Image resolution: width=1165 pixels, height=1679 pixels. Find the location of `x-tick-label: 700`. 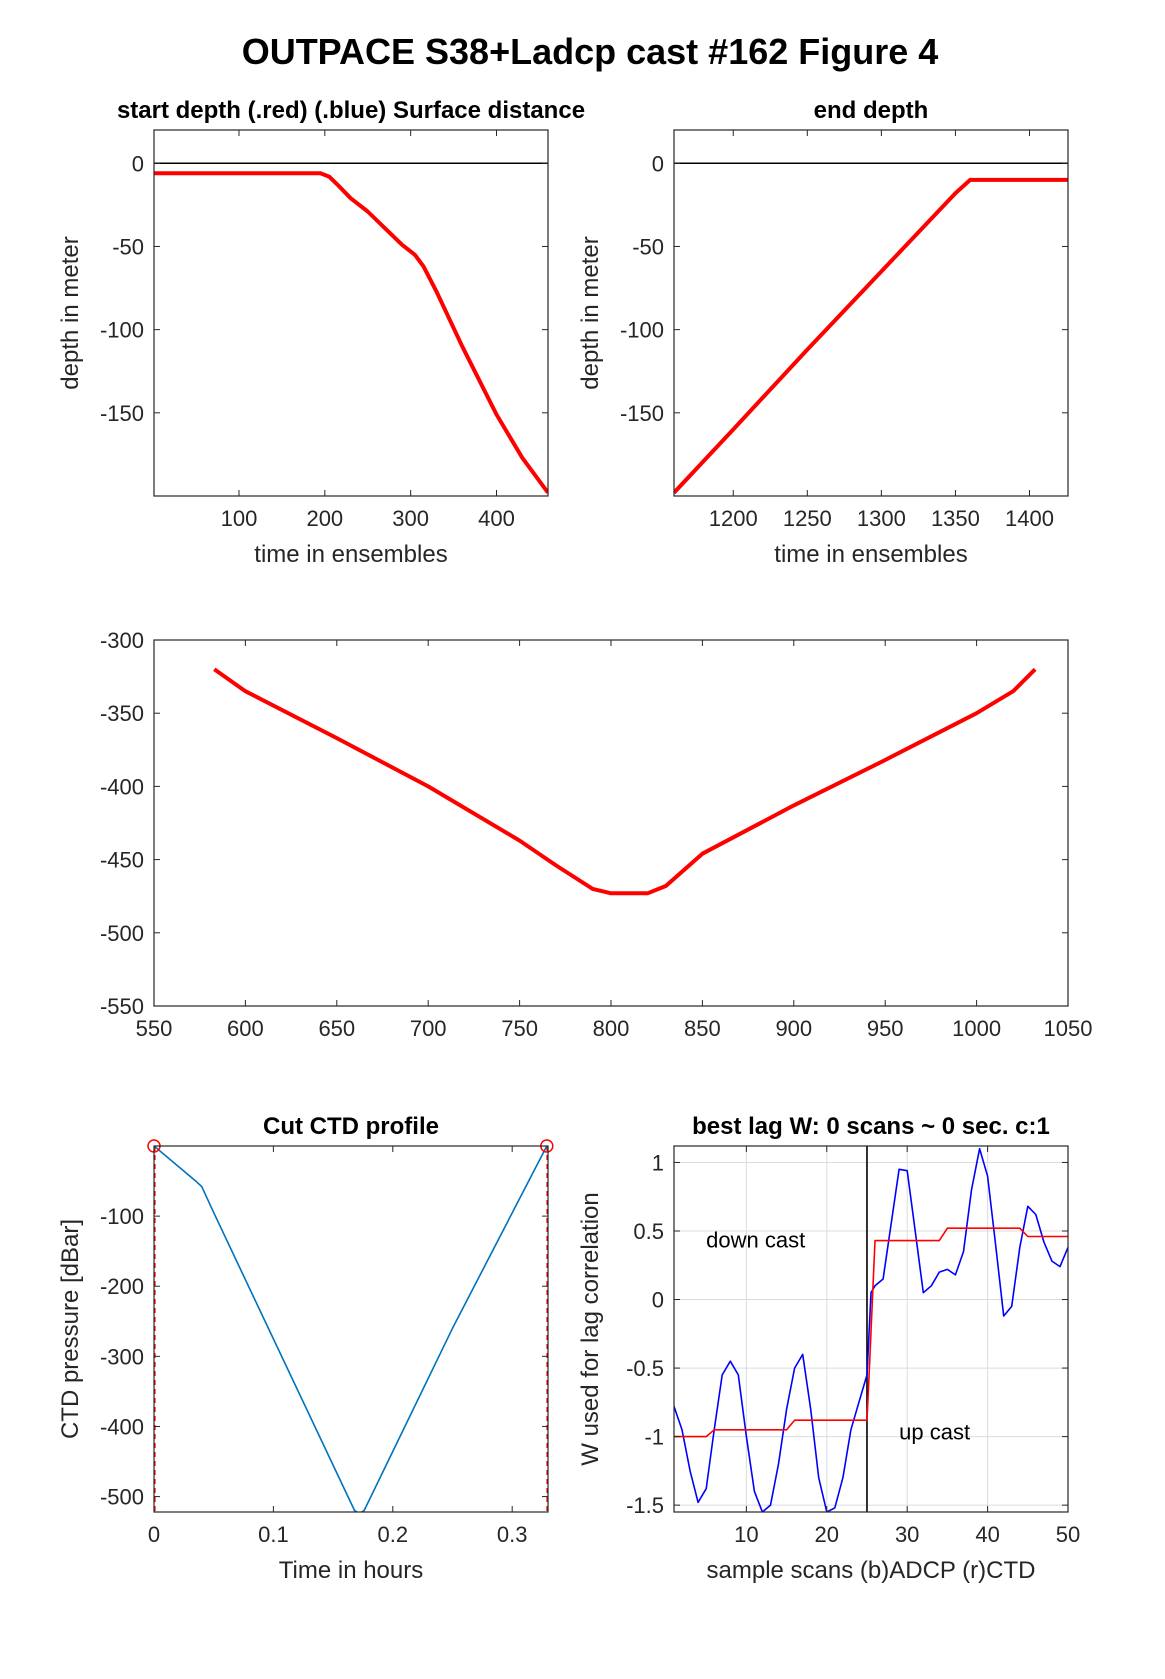

x-tick-label: 700 is located at coordinates (428, 1028).